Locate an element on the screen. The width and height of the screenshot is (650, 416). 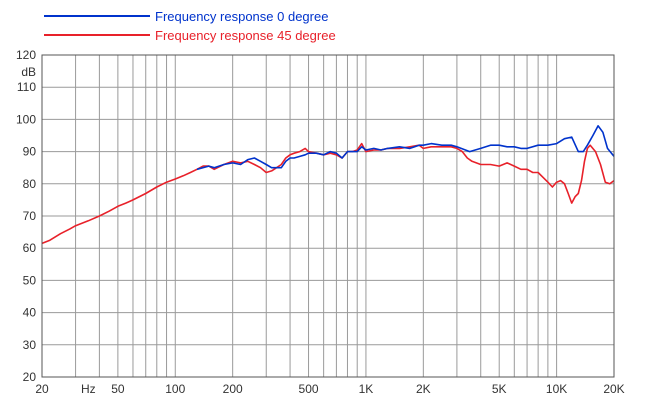
x-tick-label: 100 is located at coordinates (175, 389).